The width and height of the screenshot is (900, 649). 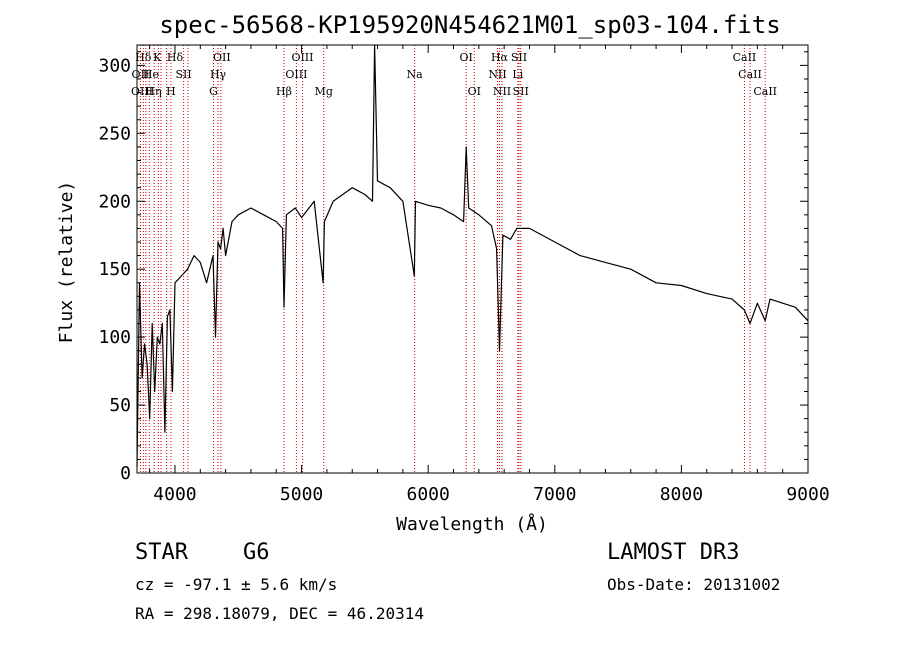 What do you see at coordinates (114, 65) in the screenshot?
I see `y-tick-label: 300` at bounding box center [114, 65].